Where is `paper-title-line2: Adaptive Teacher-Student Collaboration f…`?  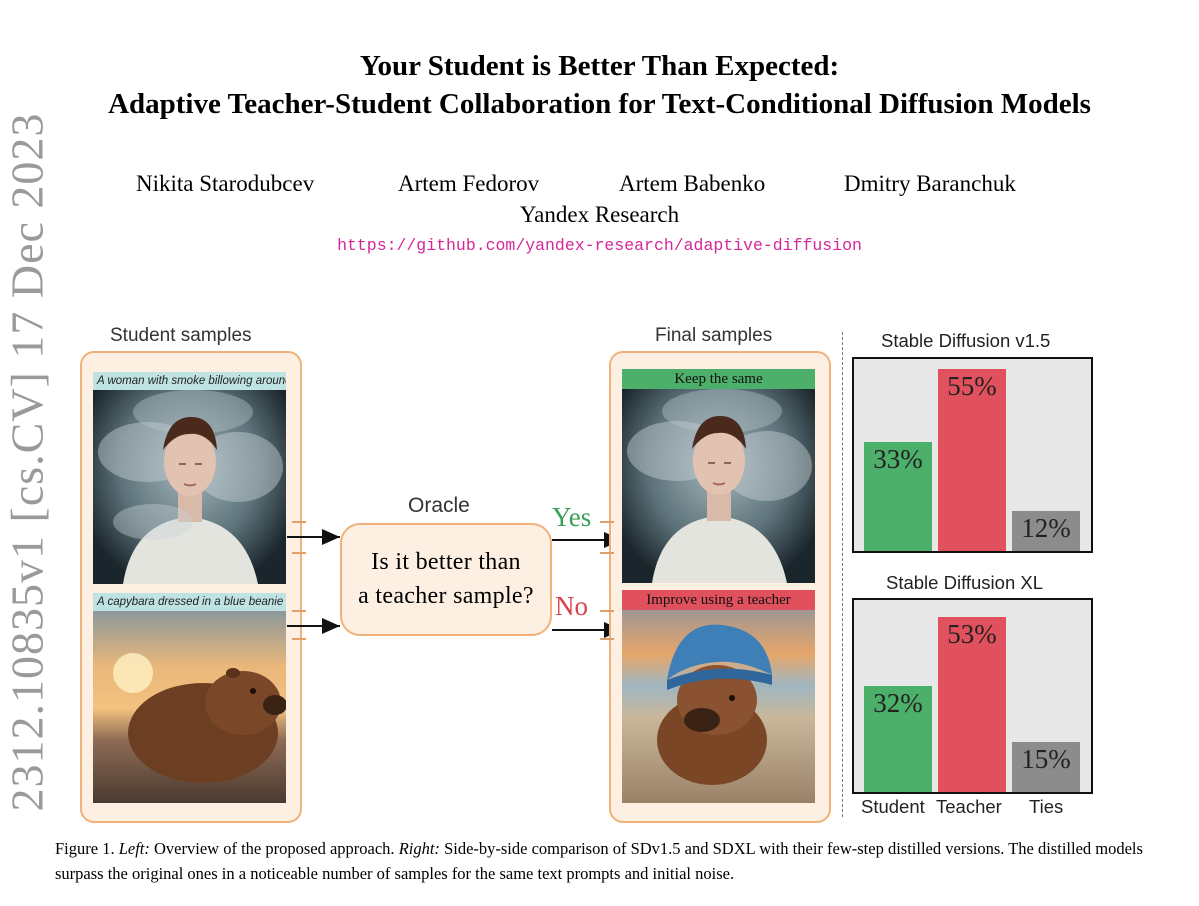 paper-title-line2: Adaptive Teacher-Student Collaboration f… is located at coordinates (599, 104).